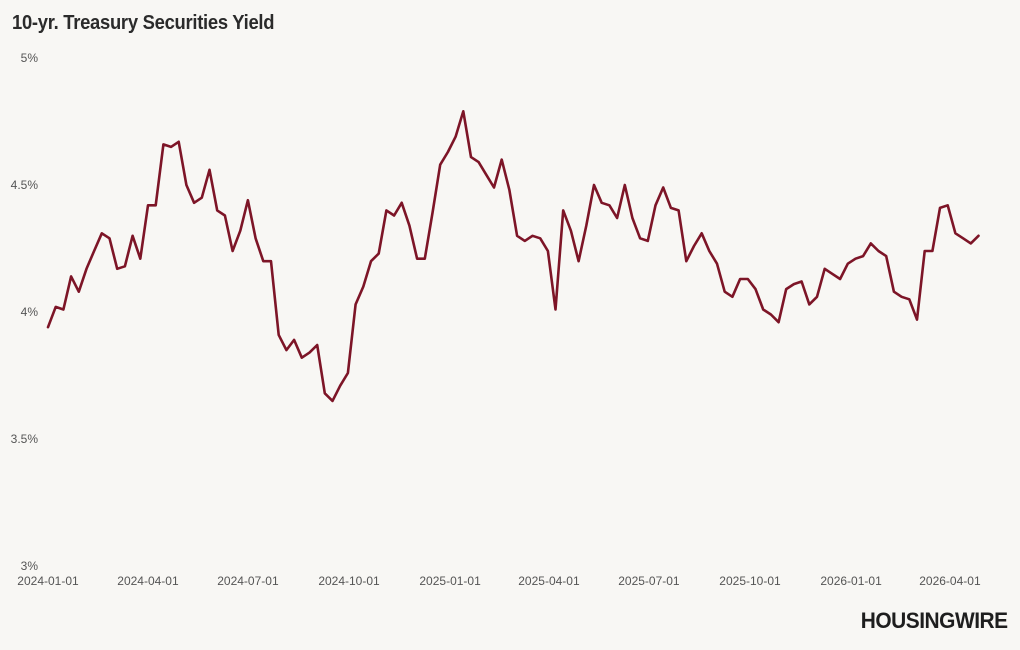 The height and width of the screenshot is (650, 1020). I want to click on chart-title: 10-yr. Treasury Securities Yield, so click(143, 23).